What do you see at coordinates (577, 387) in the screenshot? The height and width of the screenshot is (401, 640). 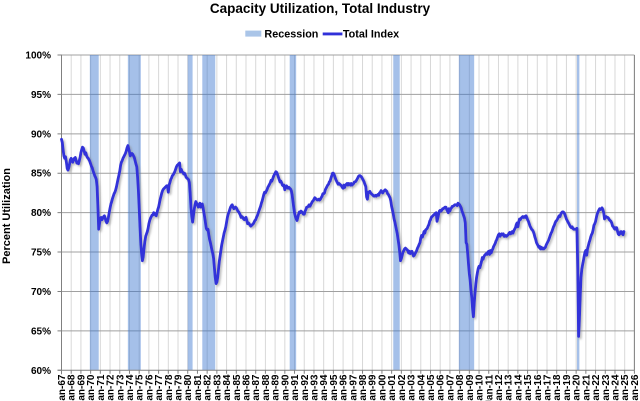 I see `svg-text: Jan-20` at bounding box center [577, 387].